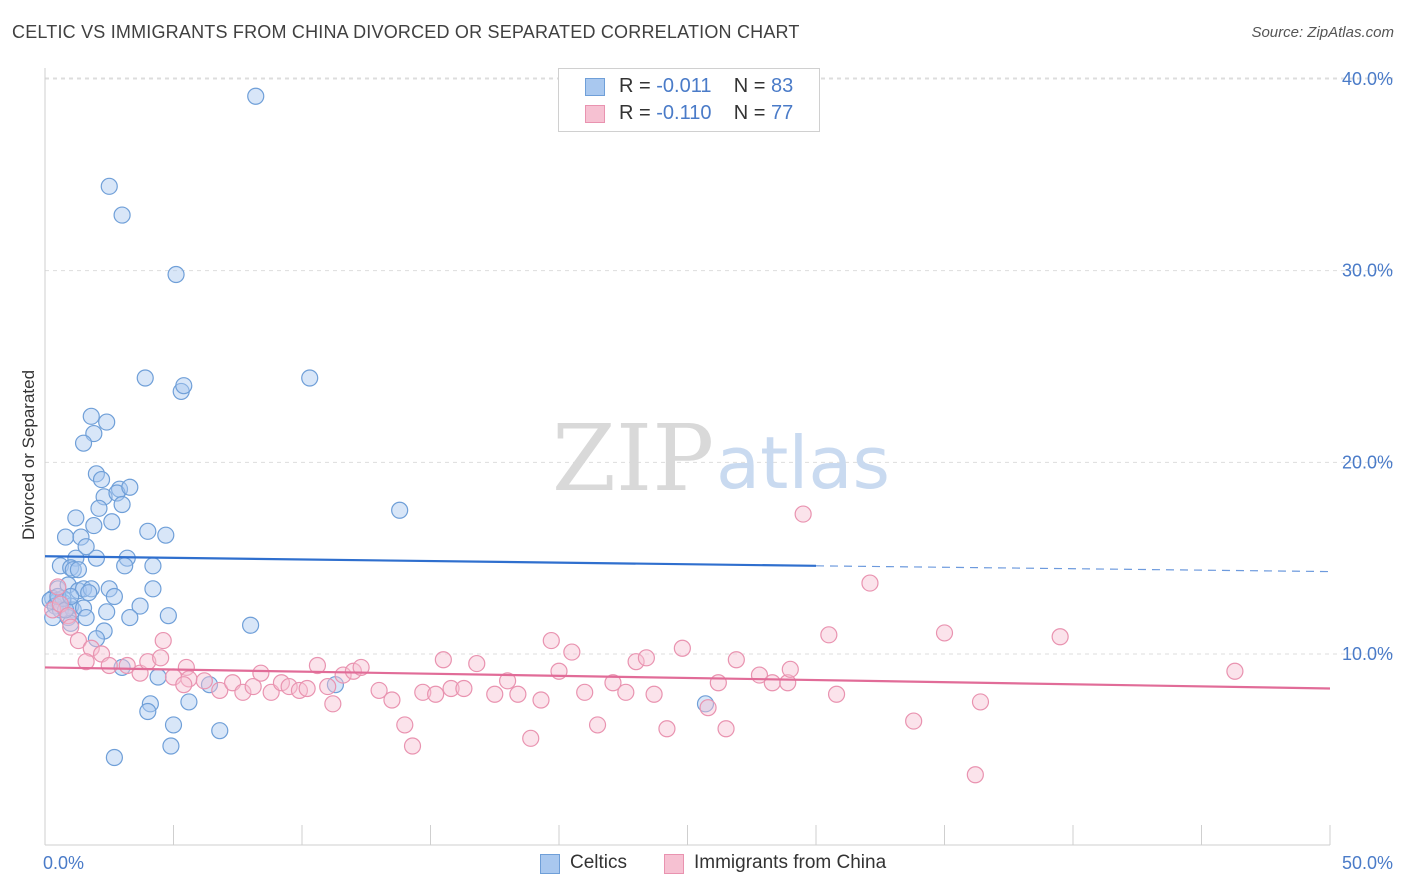 This screenshot has width=1406, height=892. What do you see at coordinates (633, 458) in the screenshot?
I see `watermark-zip: ZIP` at bounding box center [633, 458].